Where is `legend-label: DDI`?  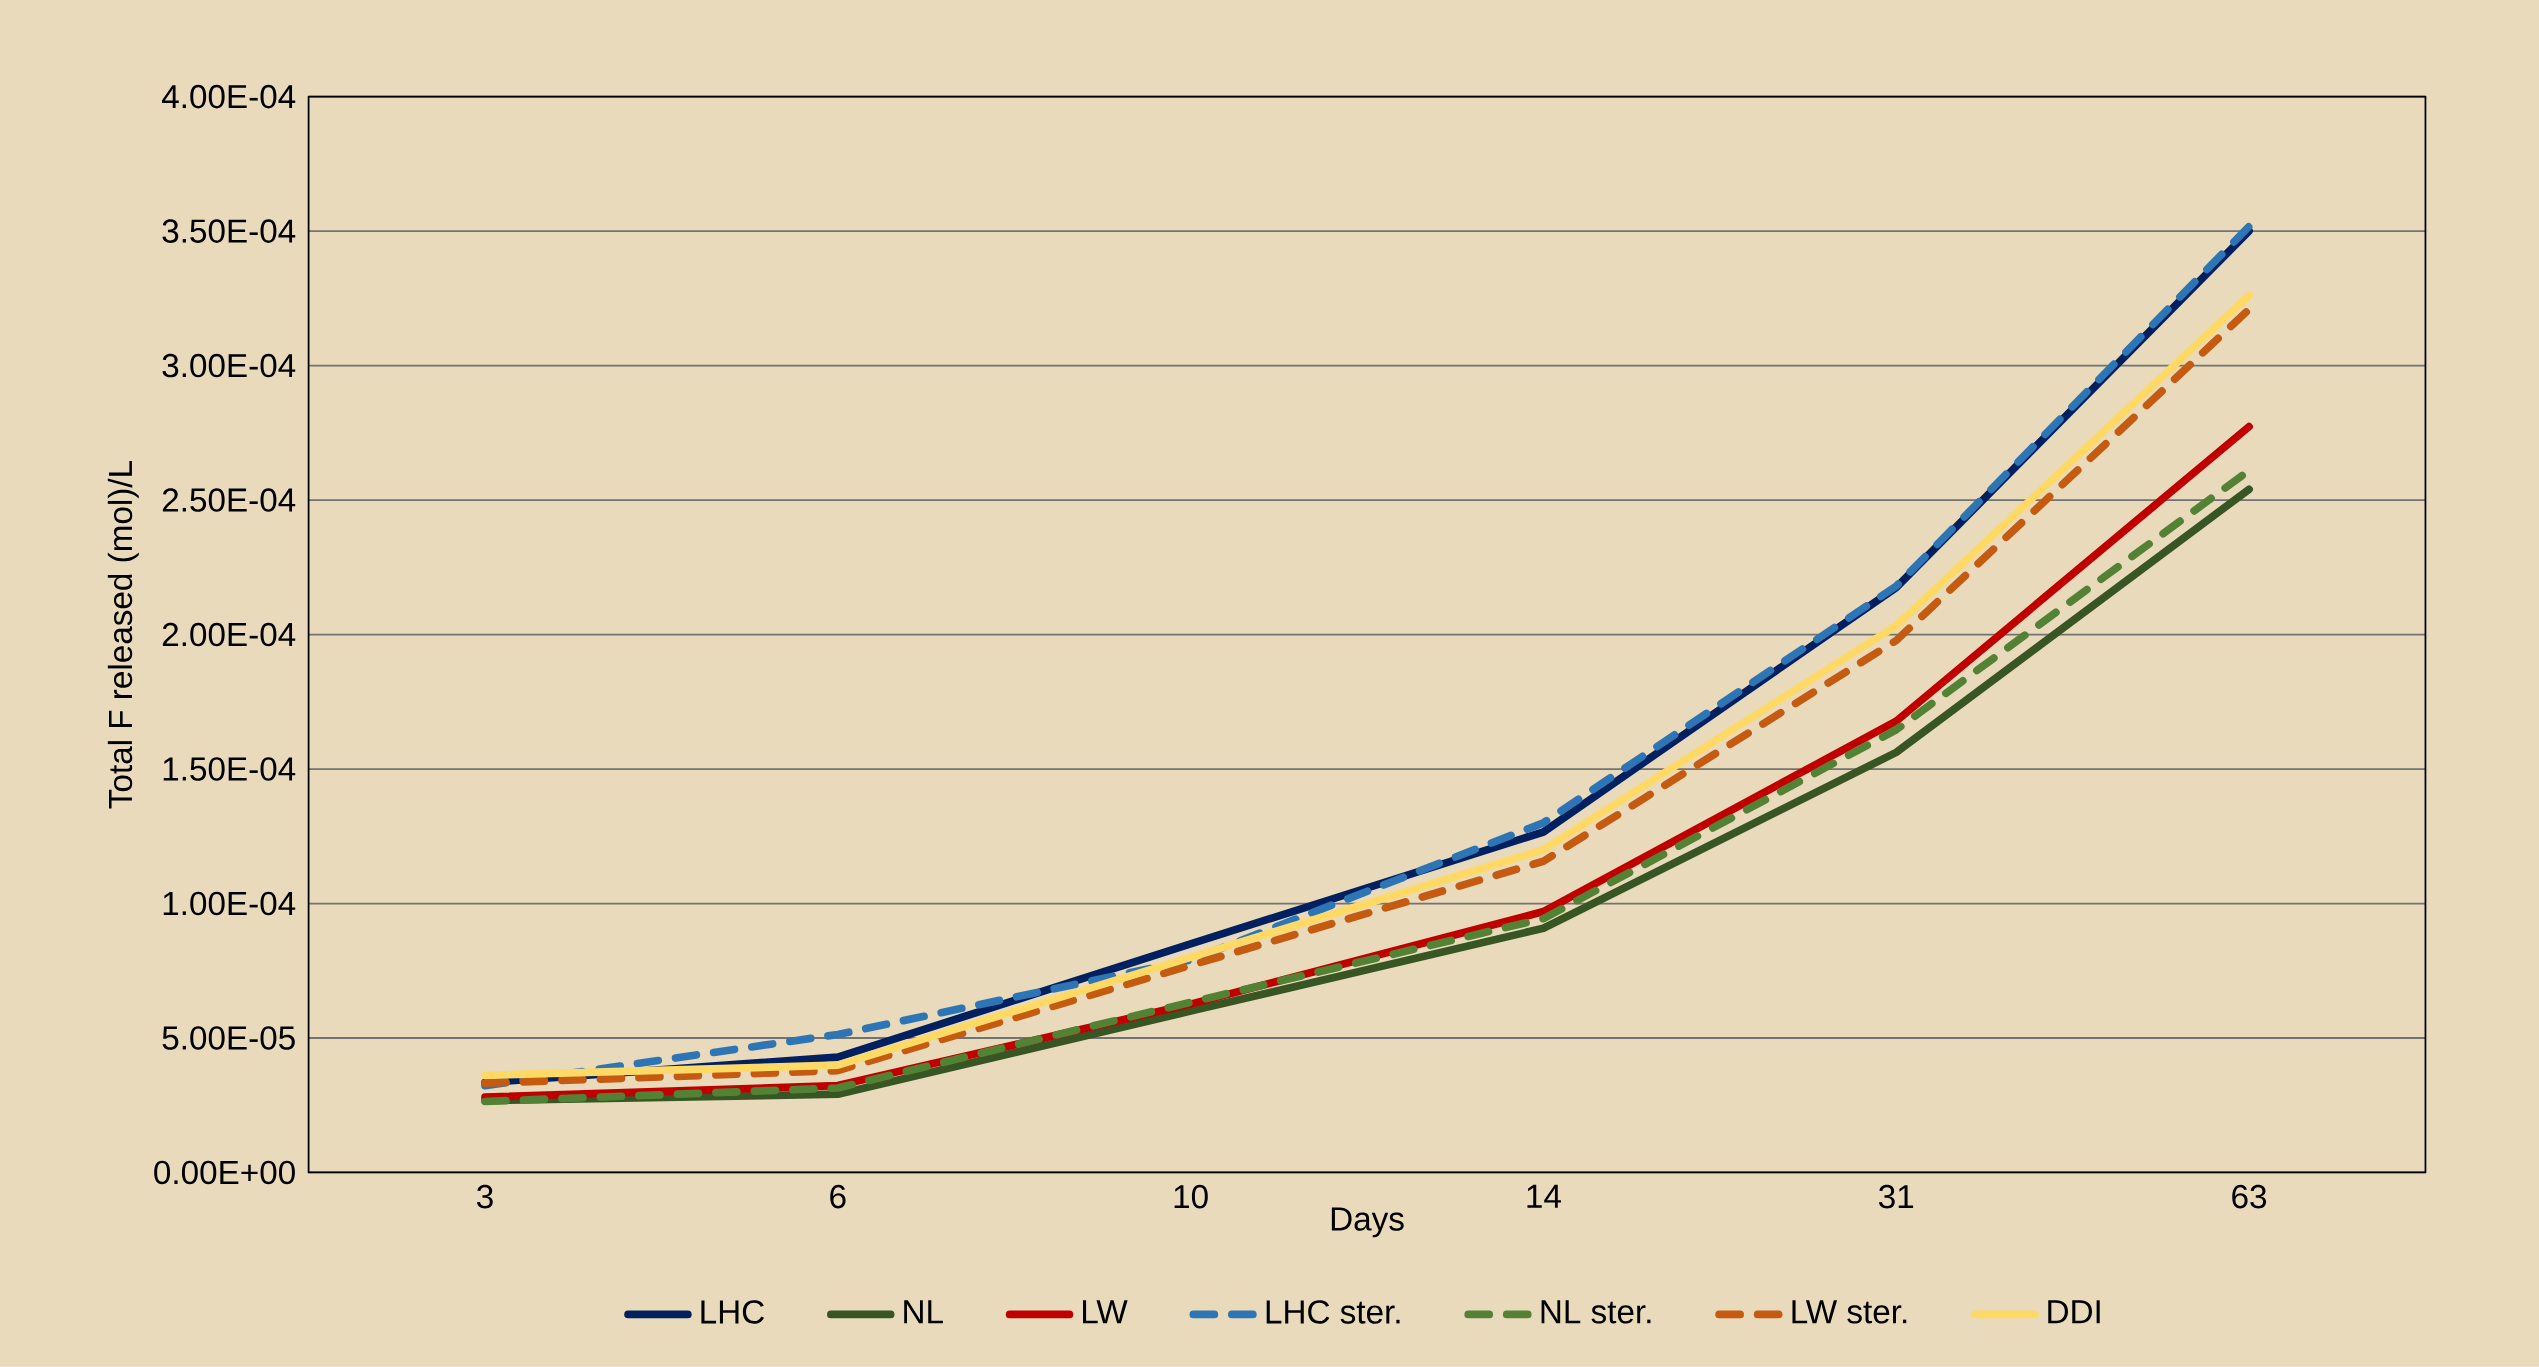
legend-label: DDI is located at coordinates (2074, 1312).